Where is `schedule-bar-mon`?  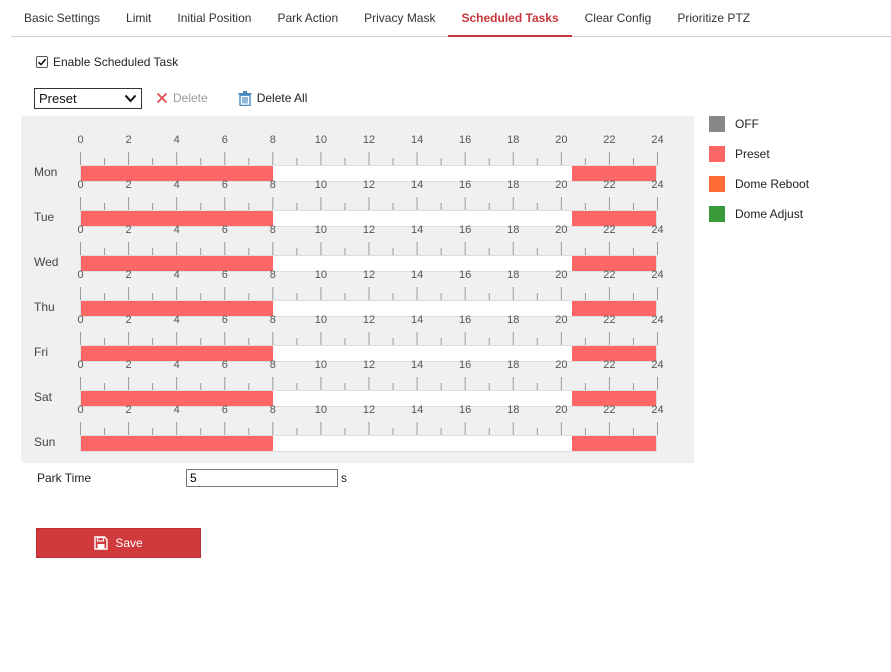 schedule-bar-mon is located at coordinates (368, 173).